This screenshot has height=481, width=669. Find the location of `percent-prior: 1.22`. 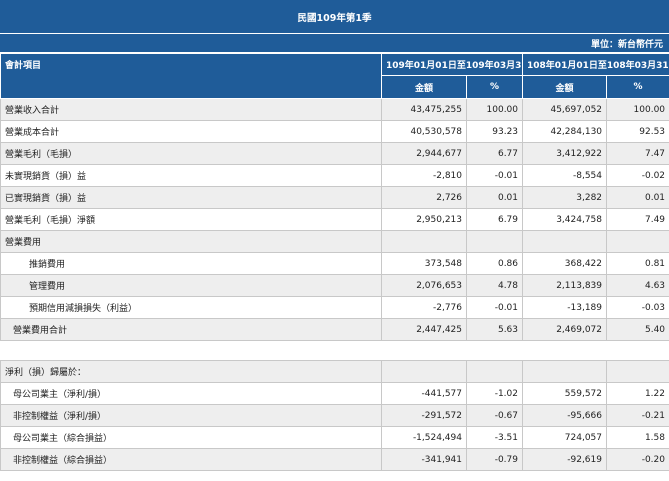

percent-prior: 1.22 is located at coordinates (637, 393).